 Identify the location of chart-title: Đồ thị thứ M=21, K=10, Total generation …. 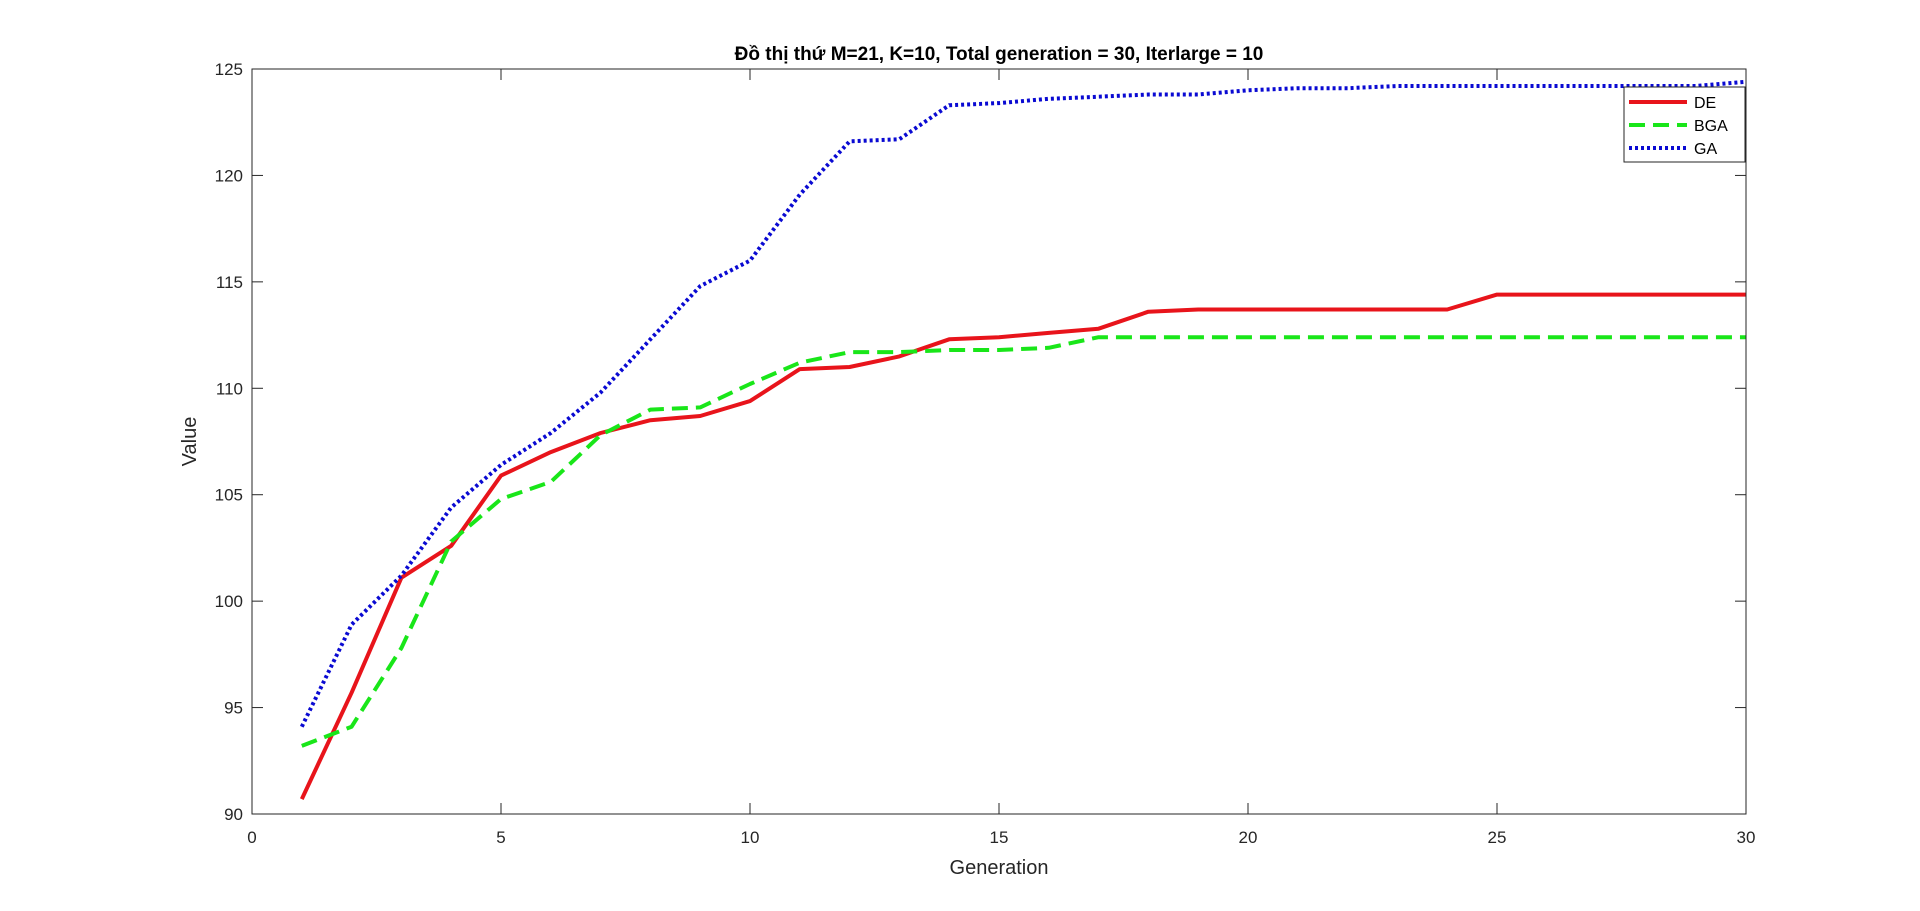
(999, 54).